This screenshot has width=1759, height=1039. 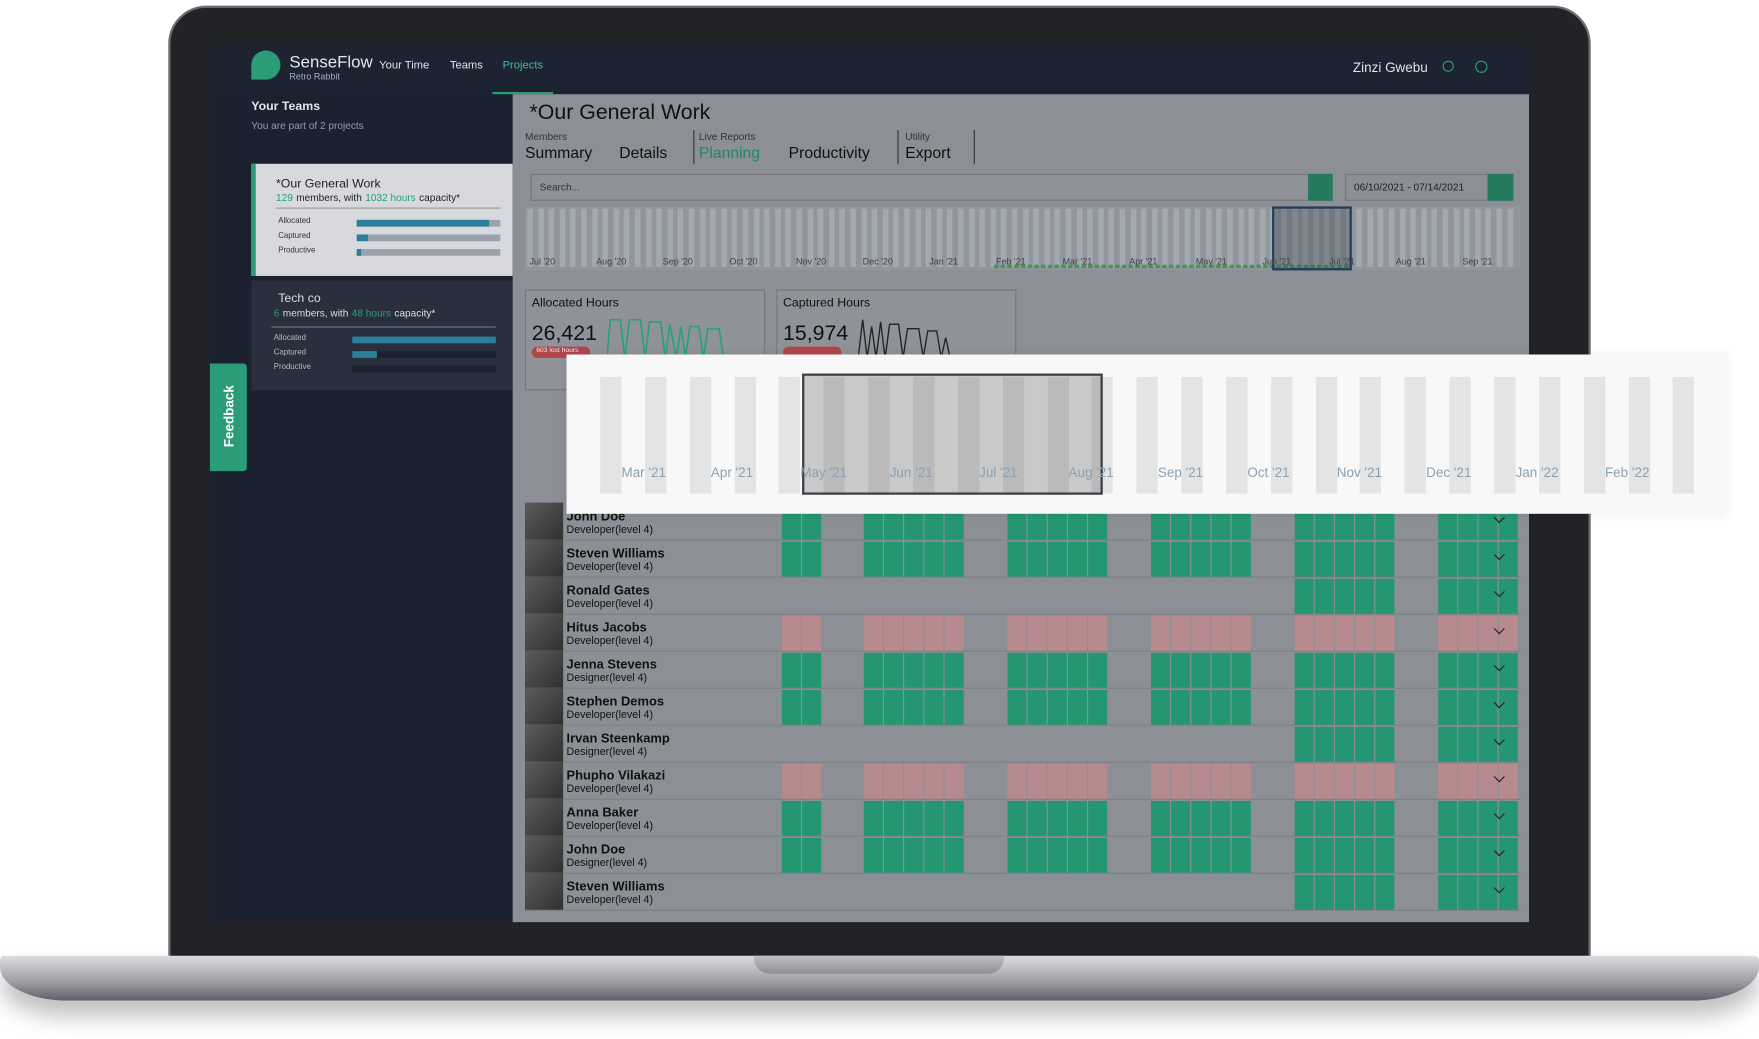 I want to click on person-name: Steven Williams, so click(x=615, y=887).